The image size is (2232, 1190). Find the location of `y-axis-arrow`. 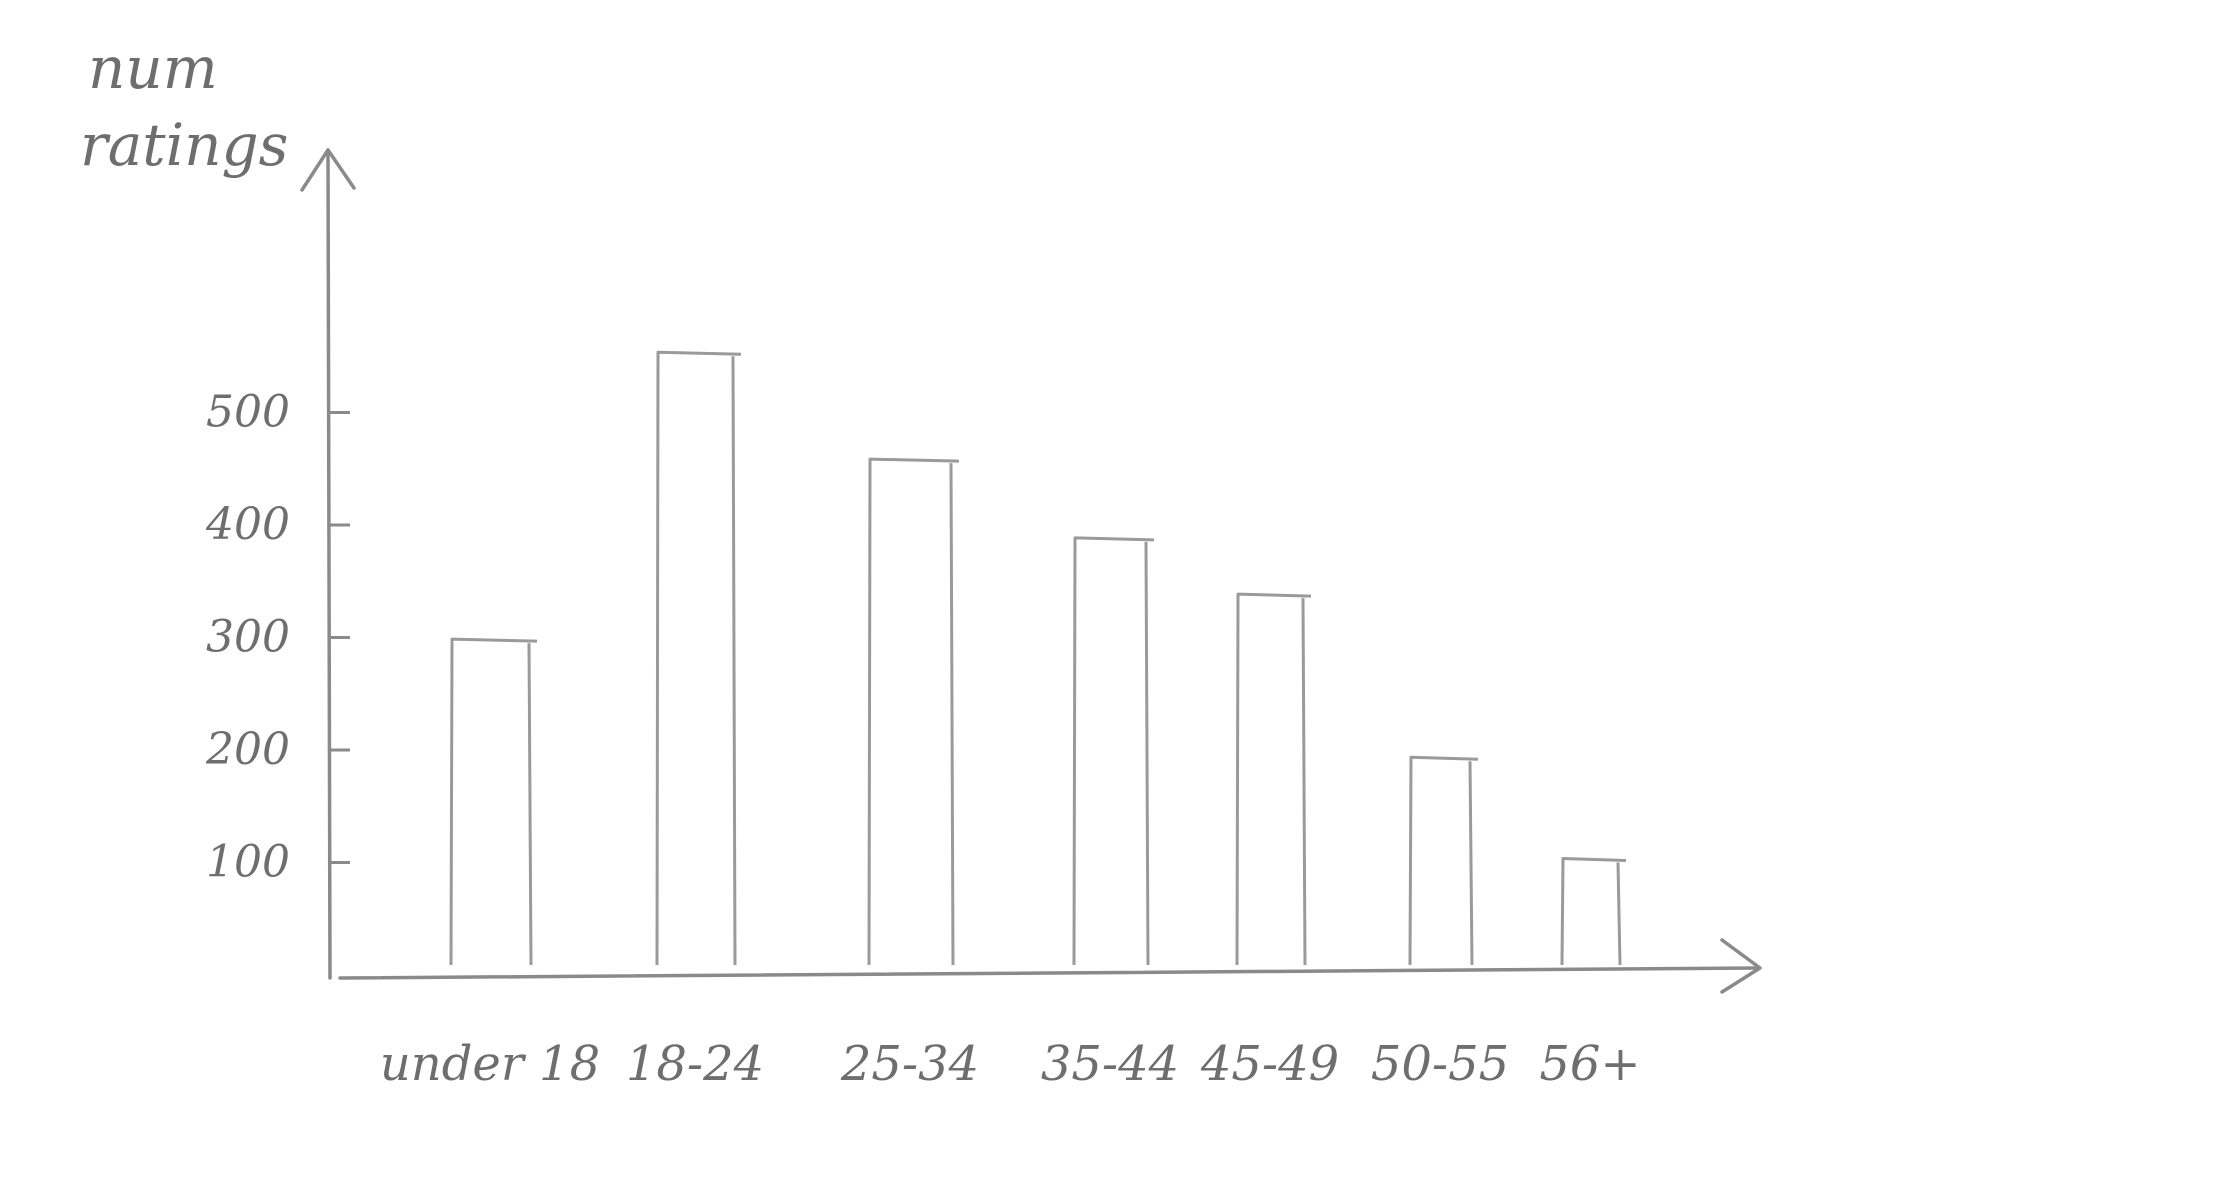

y-axis-arrow is located at coordinates (328, 170).